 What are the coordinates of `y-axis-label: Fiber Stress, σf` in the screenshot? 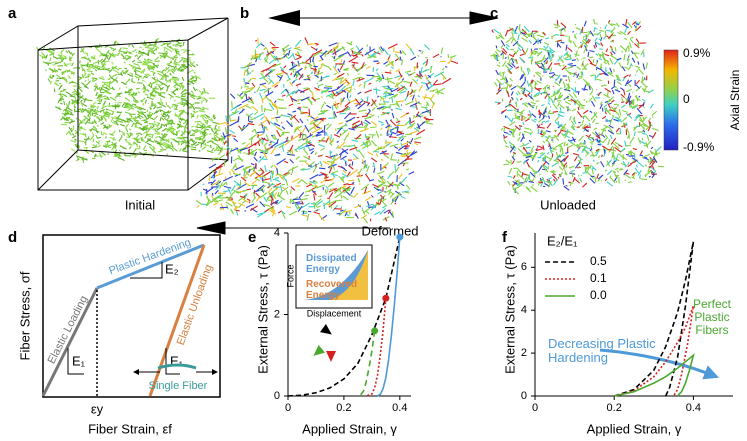 It's located at (24, 315).